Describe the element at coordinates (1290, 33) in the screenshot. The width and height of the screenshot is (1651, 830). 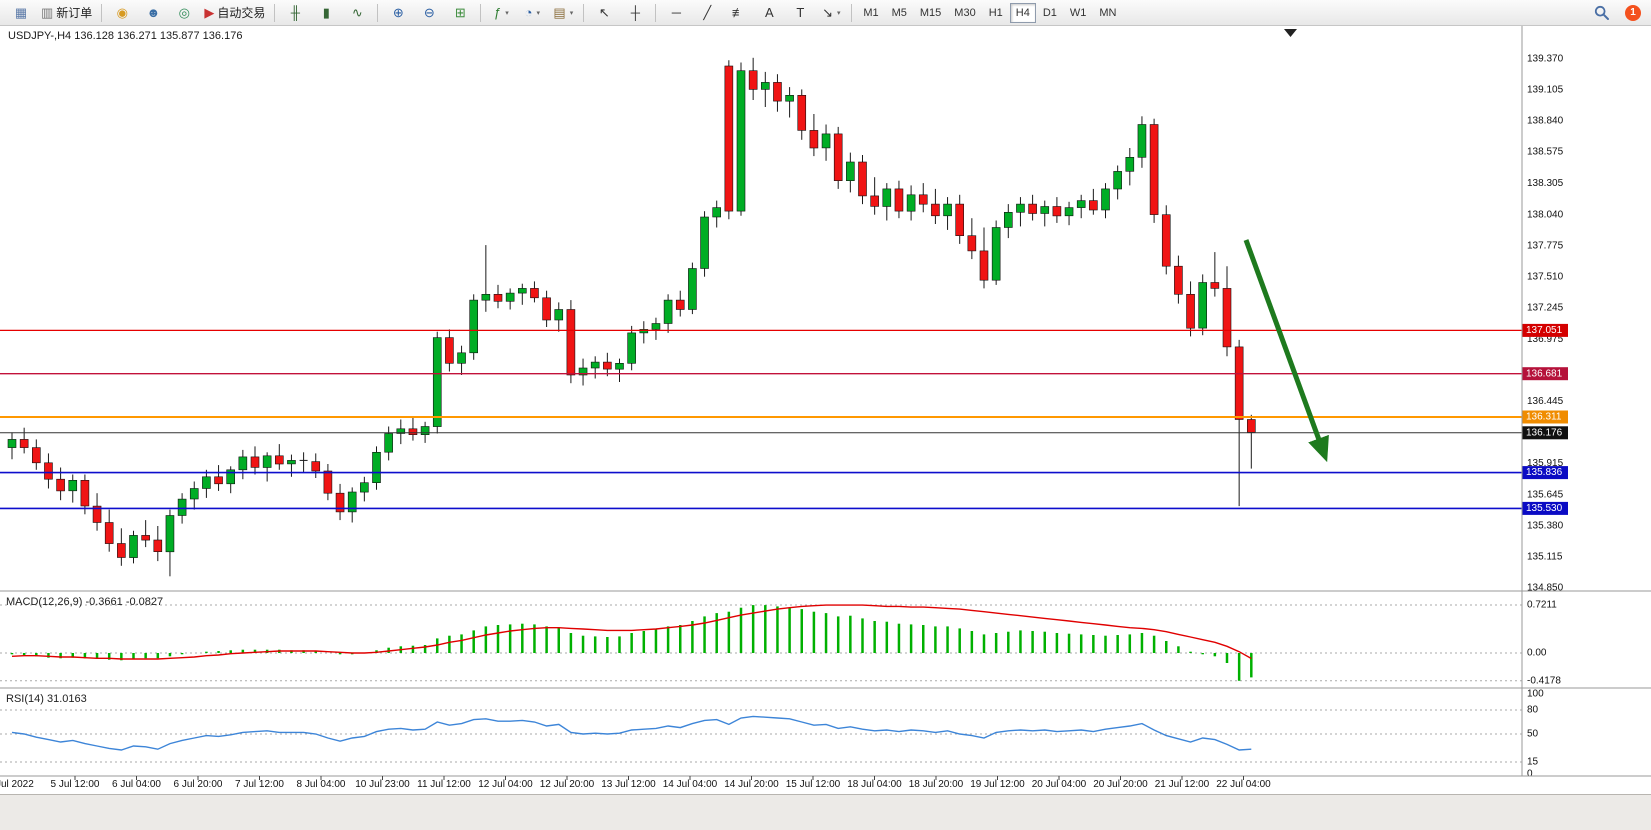
I see `scroll-marker-icon` at that location.